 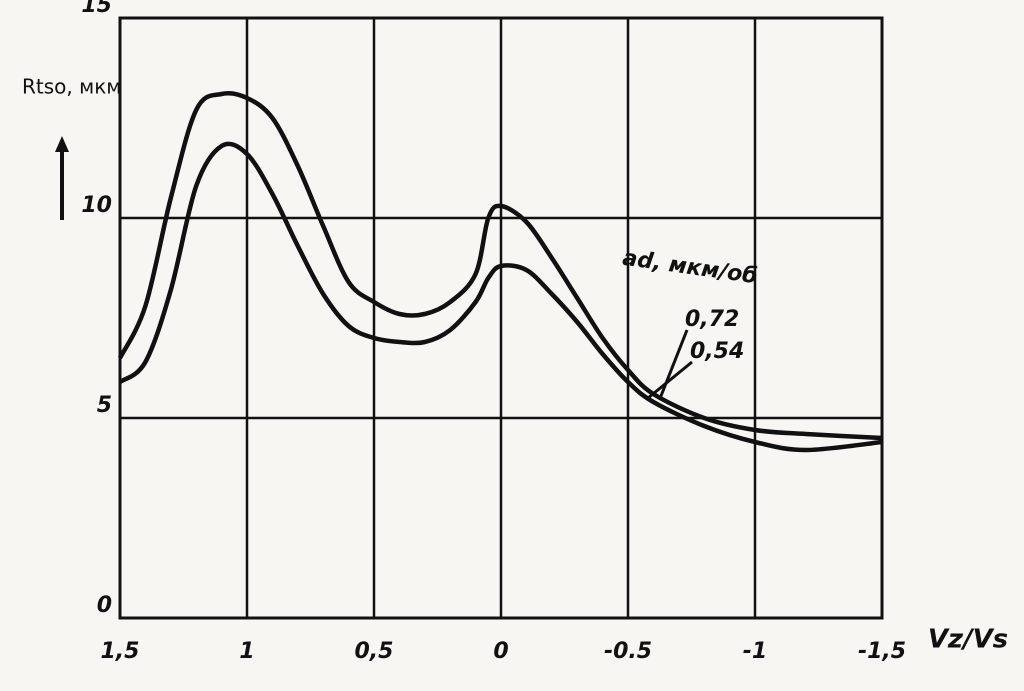 I want to click on legend-label: 0,54, so click(x=717, y=351).